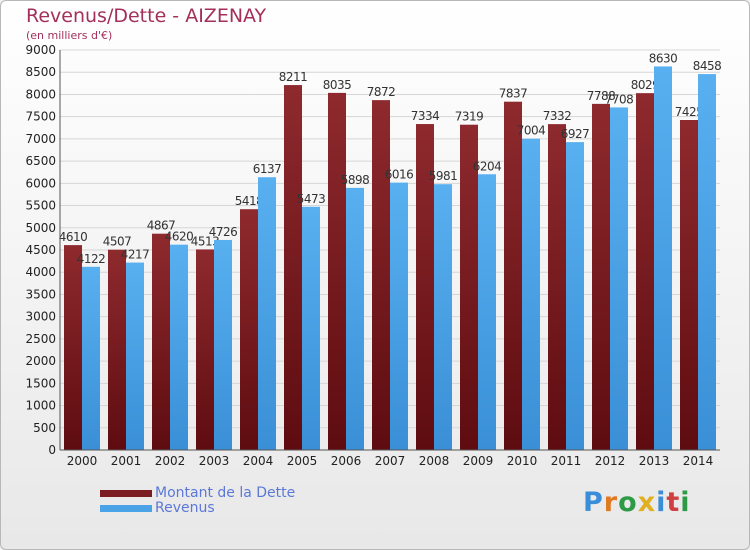 This screenshot has height=550, width=750. I want to click on data-label-dette: 4867, so click(161, 226).